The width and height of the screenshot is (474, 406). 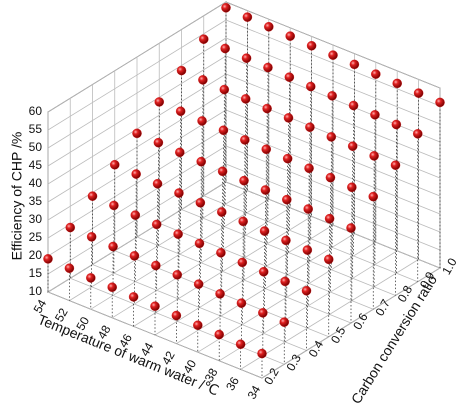 What do you see at coordinates (17, 196) in the screenshot?
I see `z-axis-title: Efficiency of CHP /%` at bounding box center [17, 196].